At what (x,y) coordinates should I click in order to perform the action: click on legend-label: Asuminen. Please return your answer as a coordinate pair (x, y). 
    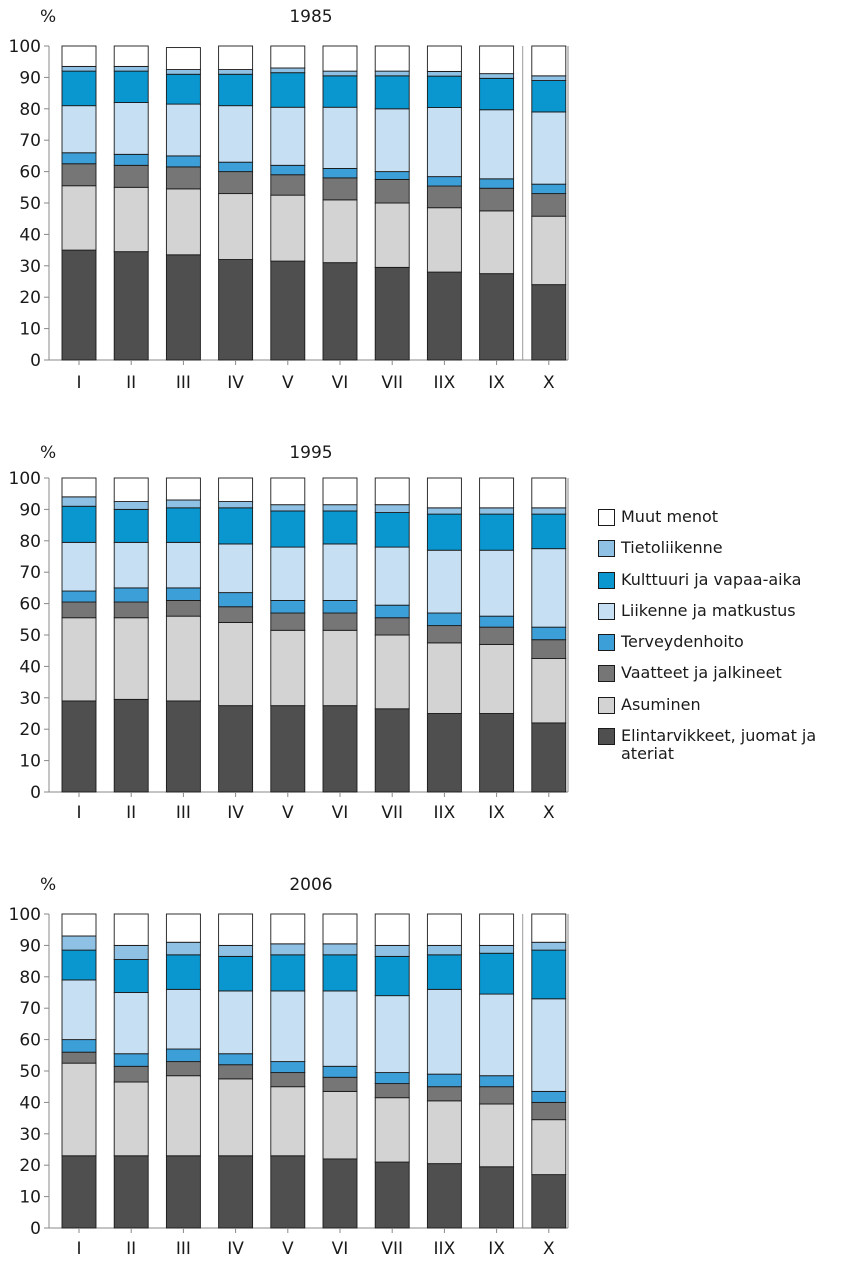
    Looking at the image, I should click on (661, 704).